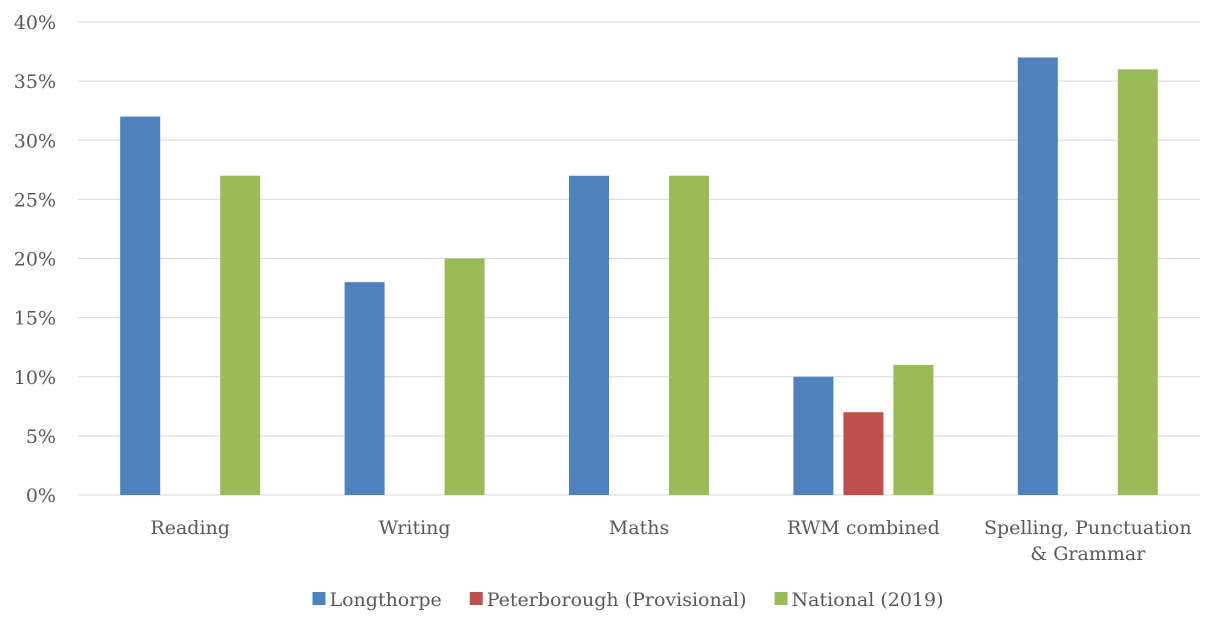 The width and height of the screenshot is (1216, 621). What do you see at coordinates (639, 528) in the screenshot?
I see `x-category-label: Maths` at bounding box center [639, 528].